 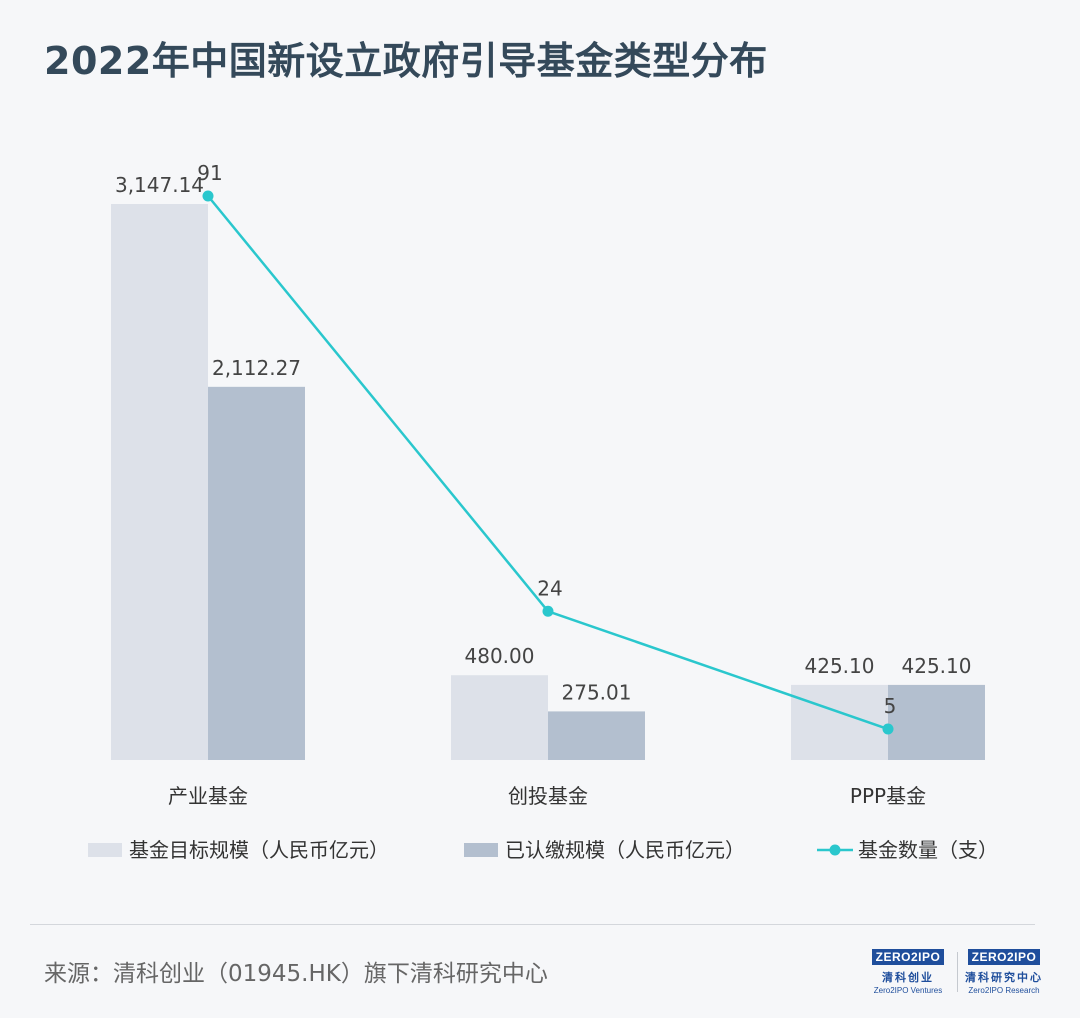 What do you see at coordinates (256, 368) in the screenshot?
I see `bar-value-label: 2,112.27` at bounding box center [256, 368].